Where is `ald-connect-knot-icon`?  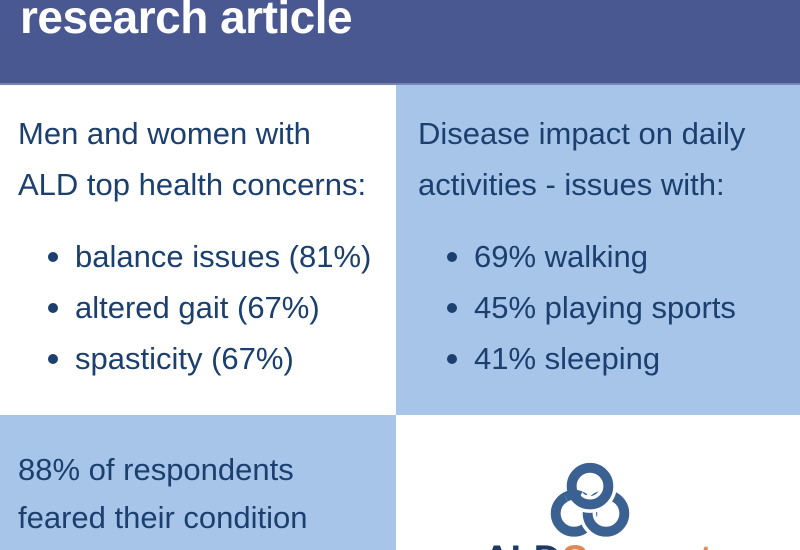
ald-connect-knot-icon is located at coordinates (590, 503).